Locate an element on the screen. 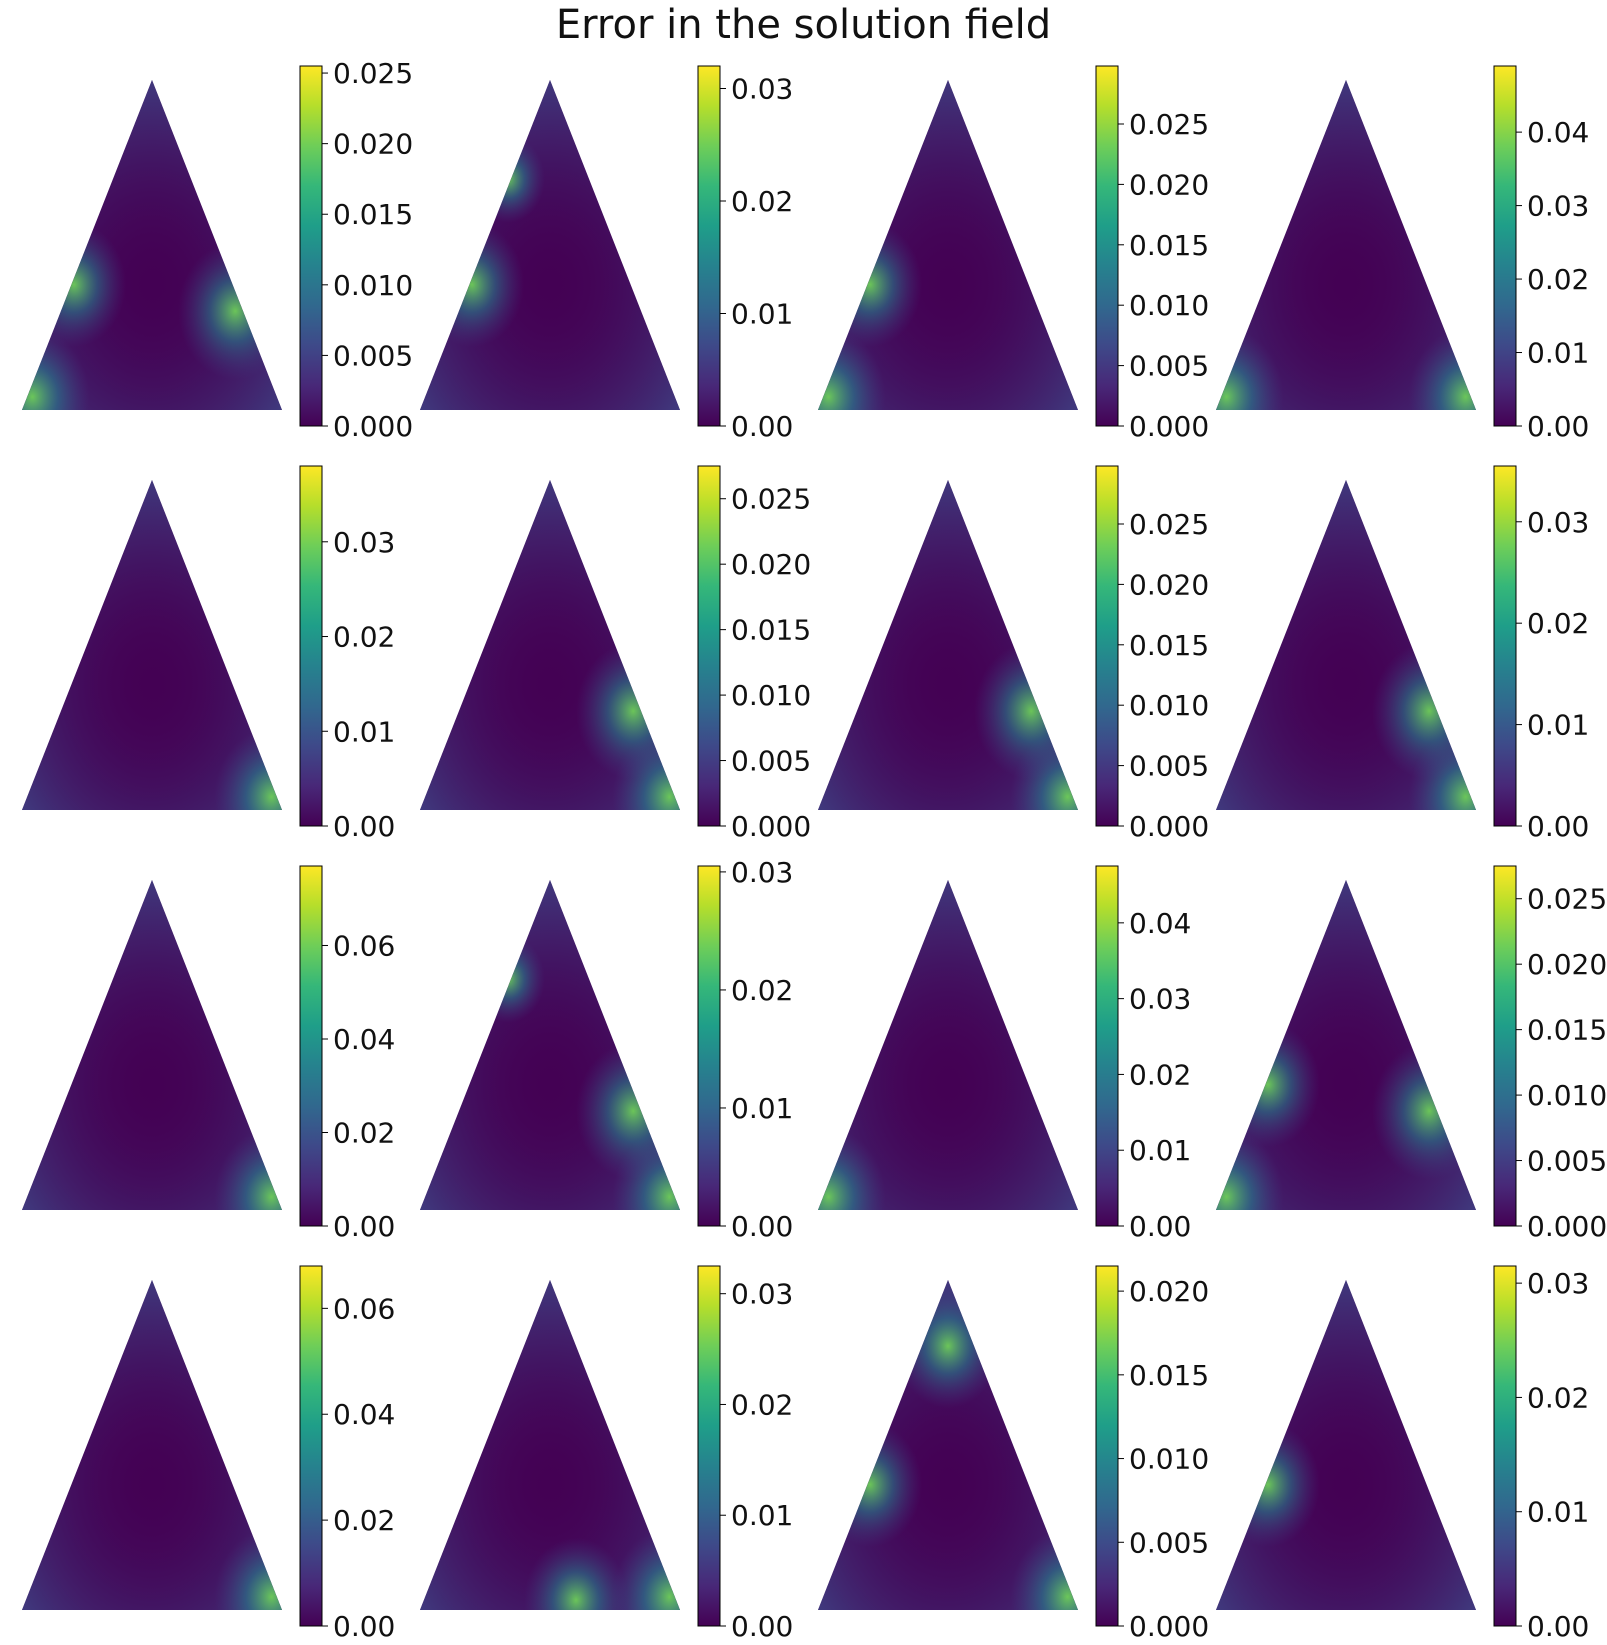  panel-8: 0.00 0.01 0.02 0.03 is located at coordinates (1402, 654).